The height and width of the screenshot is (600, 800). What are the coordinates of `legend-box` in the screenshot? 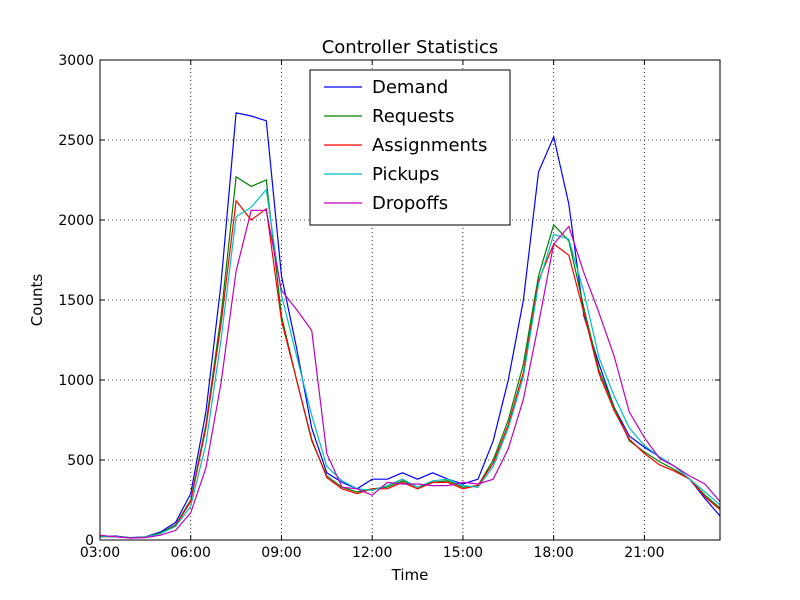 It's located at (410, 147).